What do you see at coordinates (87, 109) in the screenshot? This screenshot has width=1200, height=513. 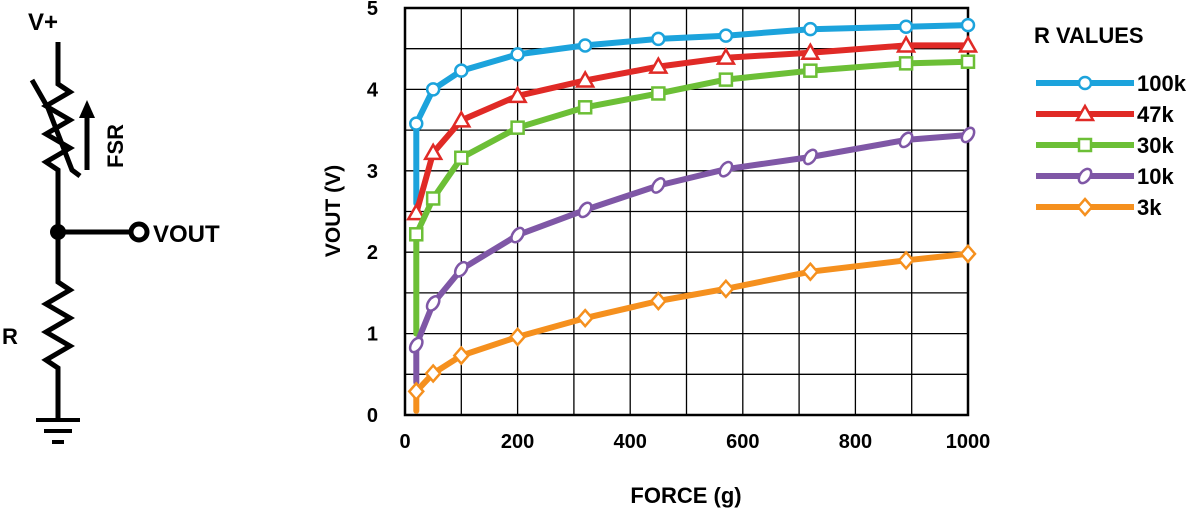 I see `arrow-up-icon` at bounding box center [87, 109].